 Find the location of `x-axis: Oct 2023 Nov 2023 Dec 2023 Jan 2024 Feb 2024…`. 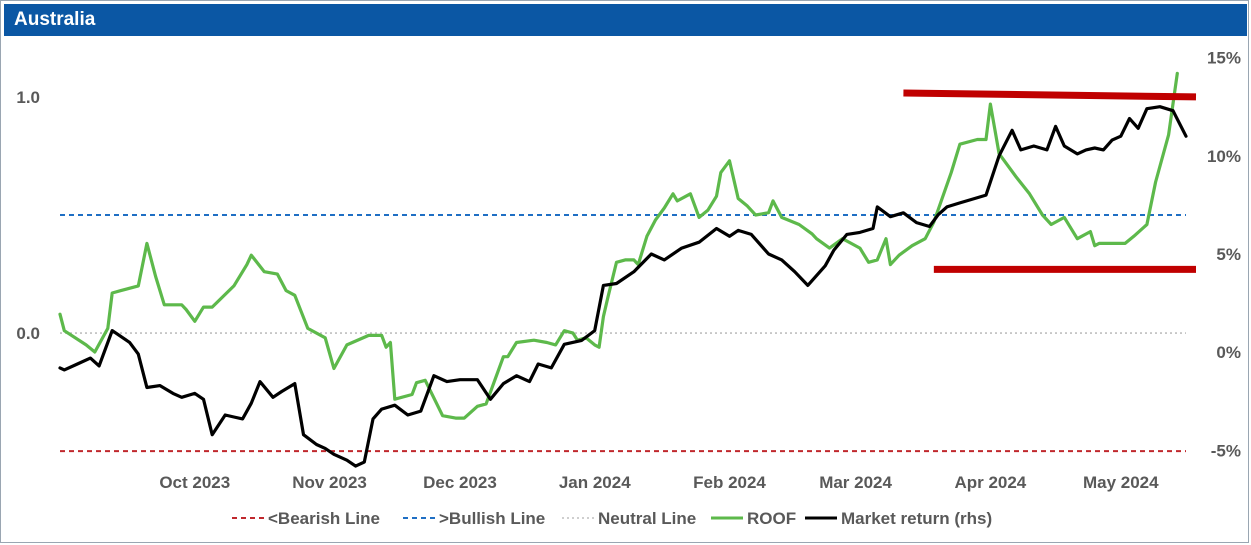

x-axis: Oct 2023 Nov 2023 Dec 2023 Jan 2024 Feb 2024… is located at coordinates (659, 482).